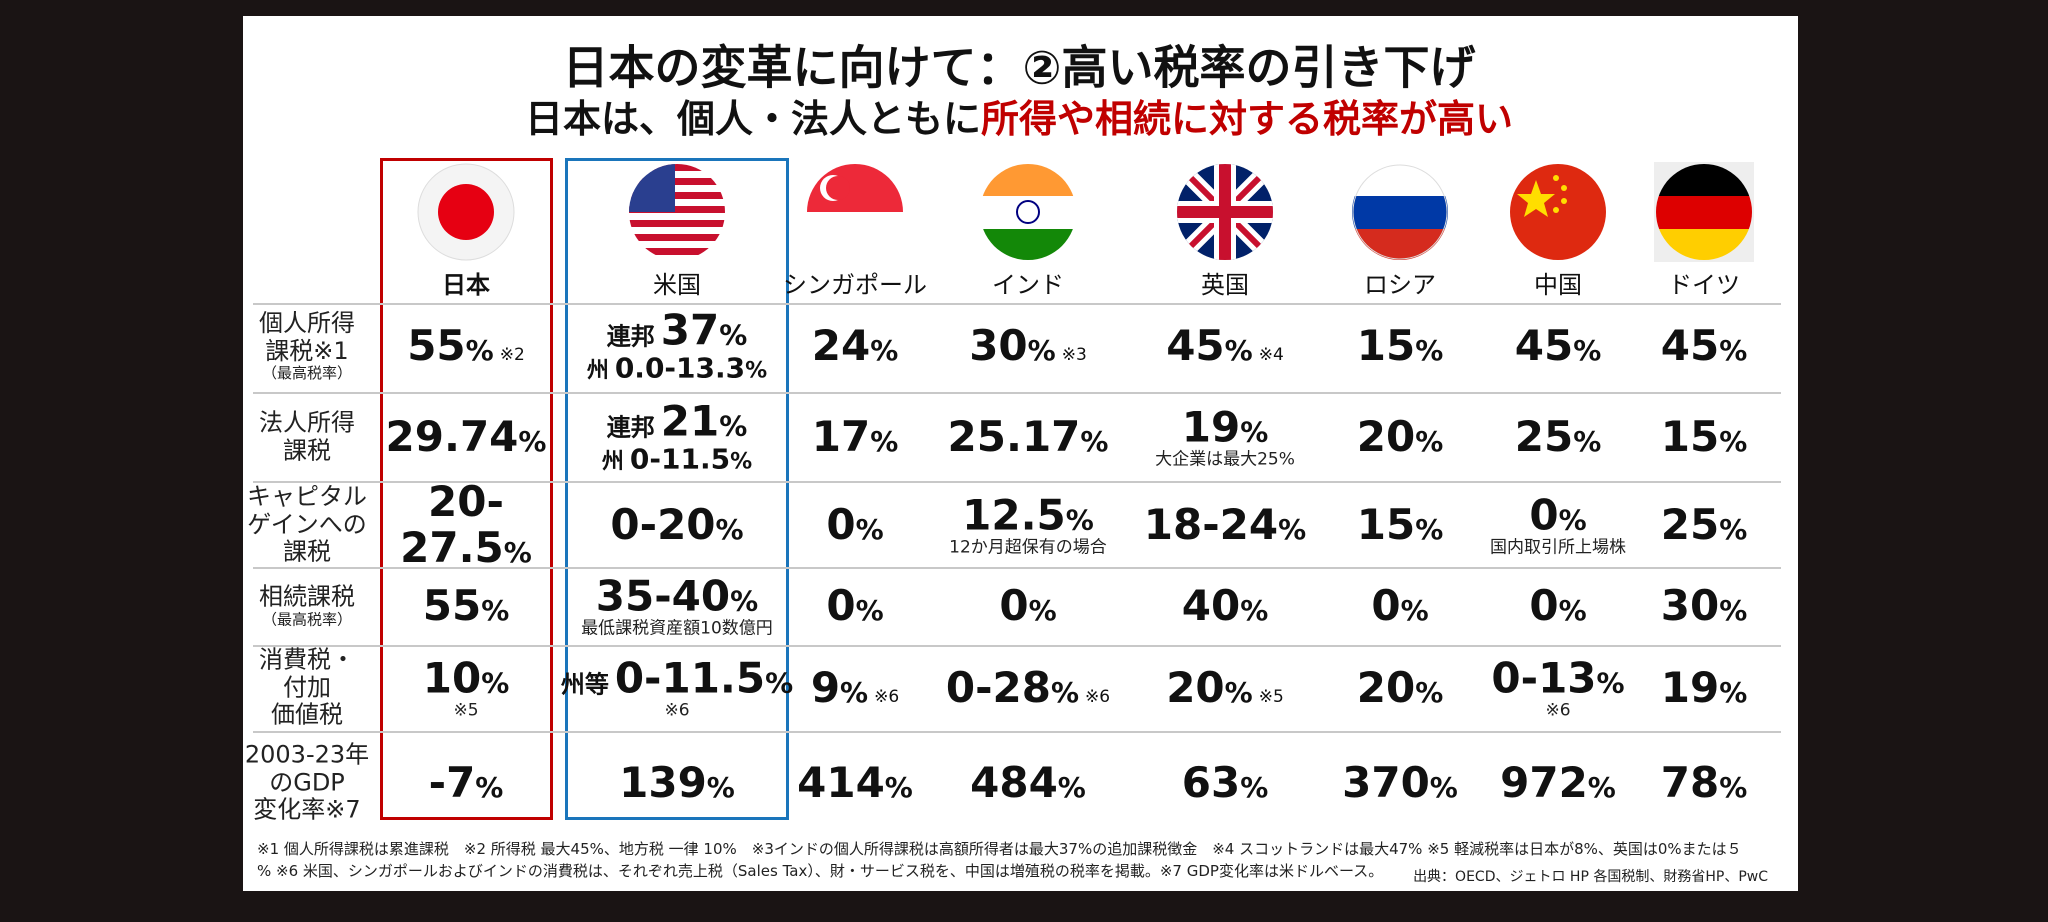  I want to click on cell: 24%, so click(855, 345).